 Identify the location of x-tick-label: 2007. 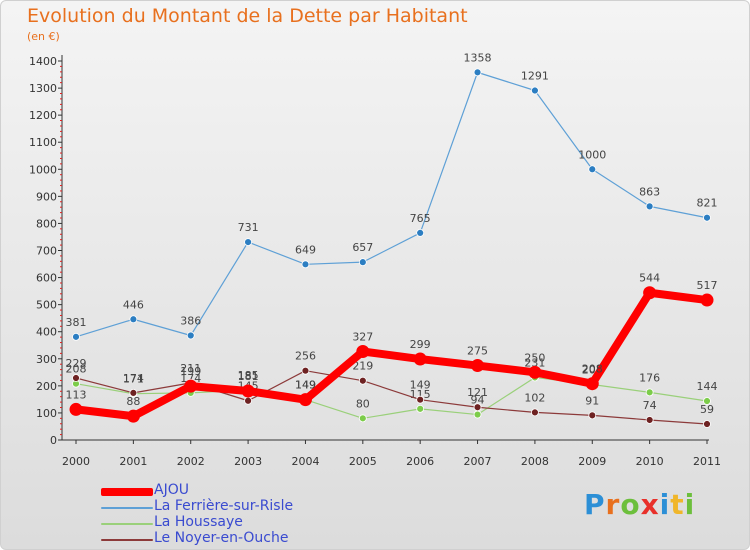
(478, 461).